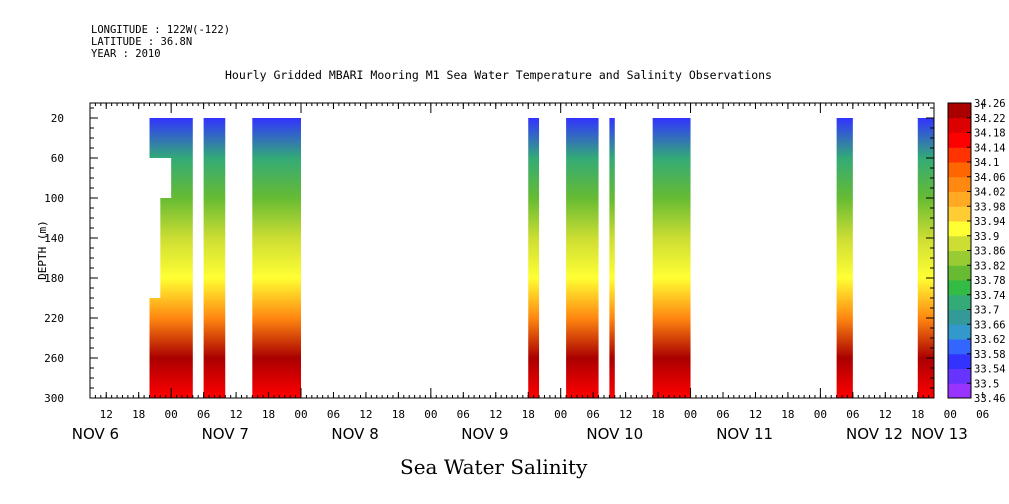 The width and height of the screenshot is (1009, 504). I want to click on colorbar-label: 33.78, so click(990, 281).